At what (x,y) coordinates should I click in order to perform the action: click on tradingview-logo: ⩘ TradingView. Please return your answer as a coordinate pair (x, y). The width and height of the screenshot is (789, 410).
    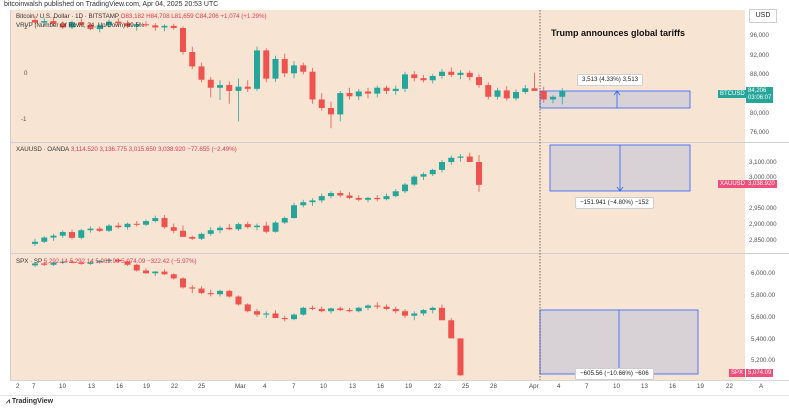
    Looking at the image, I should click on (29, 402).